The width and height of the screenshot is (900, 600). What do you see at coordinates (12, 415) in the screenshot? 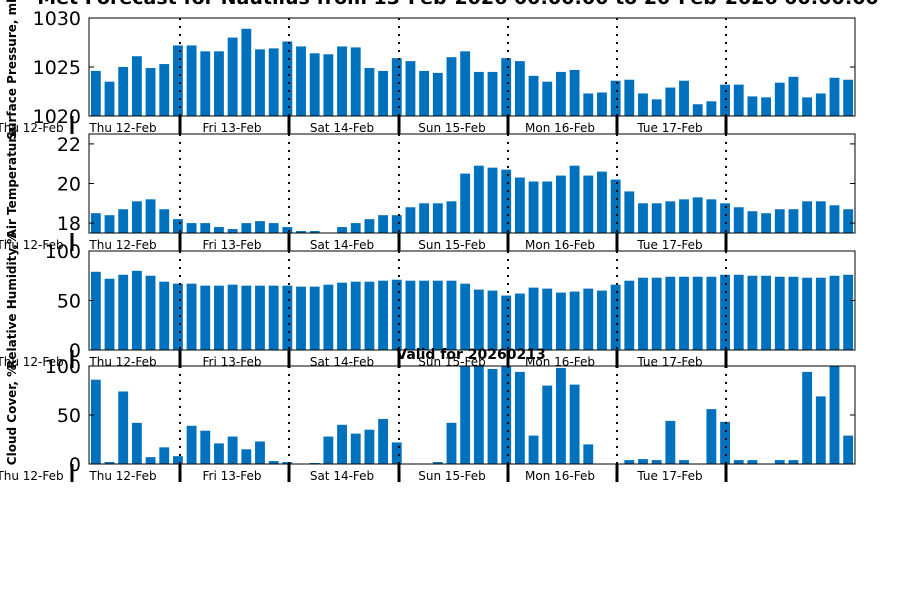
I see `y-axis-label: Cloud Cover, %` at bounding box center [12, 415].